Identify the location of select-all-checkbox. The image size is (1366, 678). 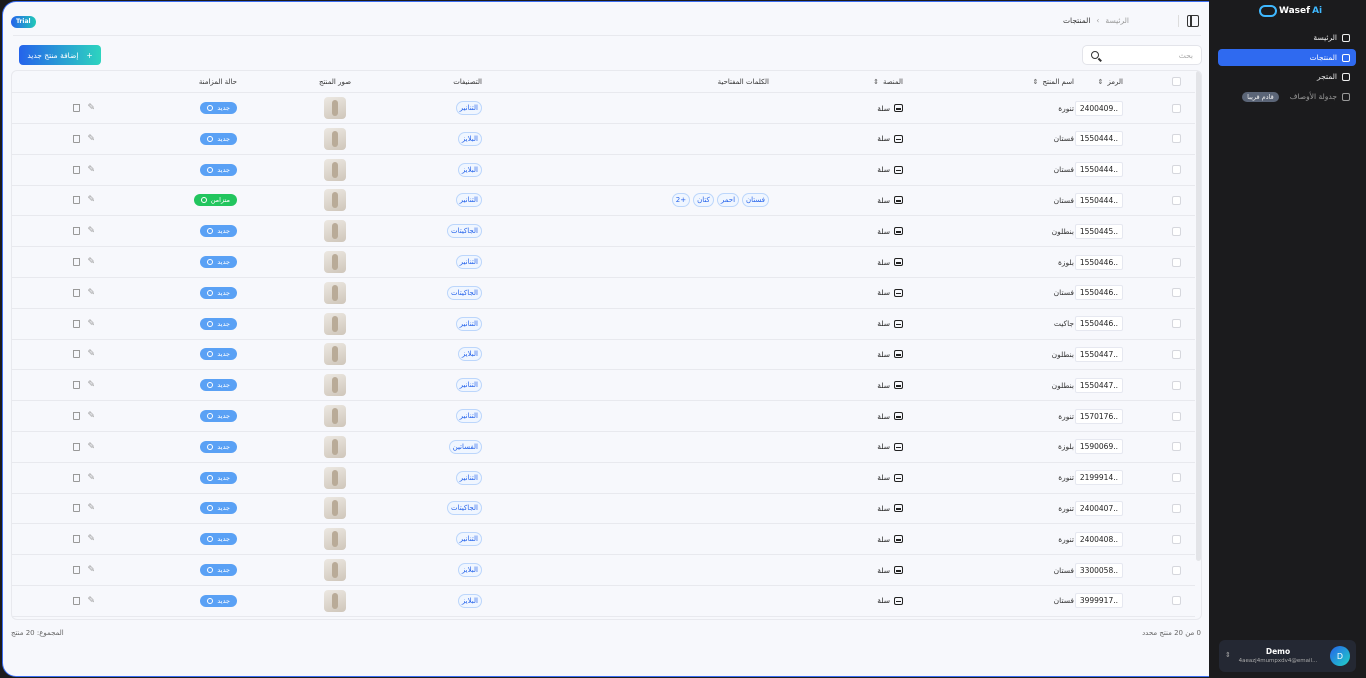
(1176, 81).